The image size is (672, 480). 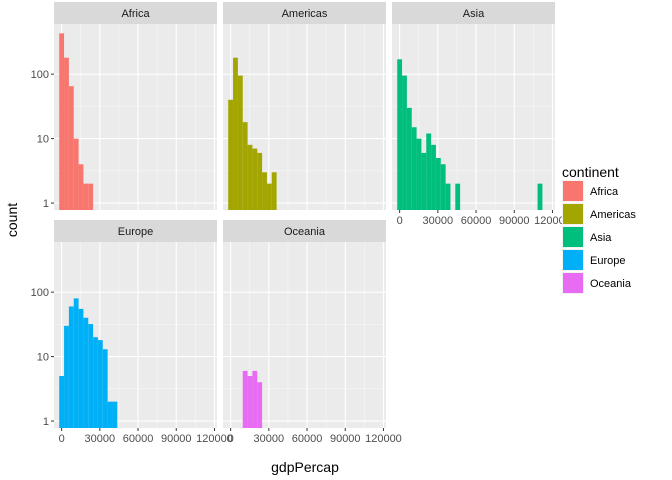 I want to click on y-axis-label: count, so click(x=12, y=220).